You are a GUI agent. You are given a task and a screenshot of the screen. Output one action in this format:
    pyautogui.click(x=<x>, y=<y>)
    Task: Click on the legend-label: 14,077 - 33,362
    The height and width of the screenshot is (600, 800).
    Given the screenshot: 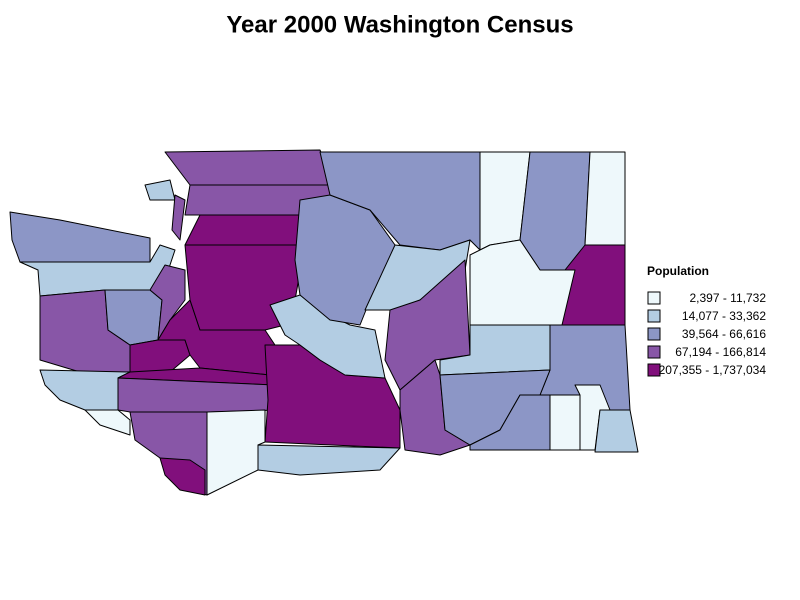 What is the action you would take?
    pyautogui.click(x=724, y=316)
    